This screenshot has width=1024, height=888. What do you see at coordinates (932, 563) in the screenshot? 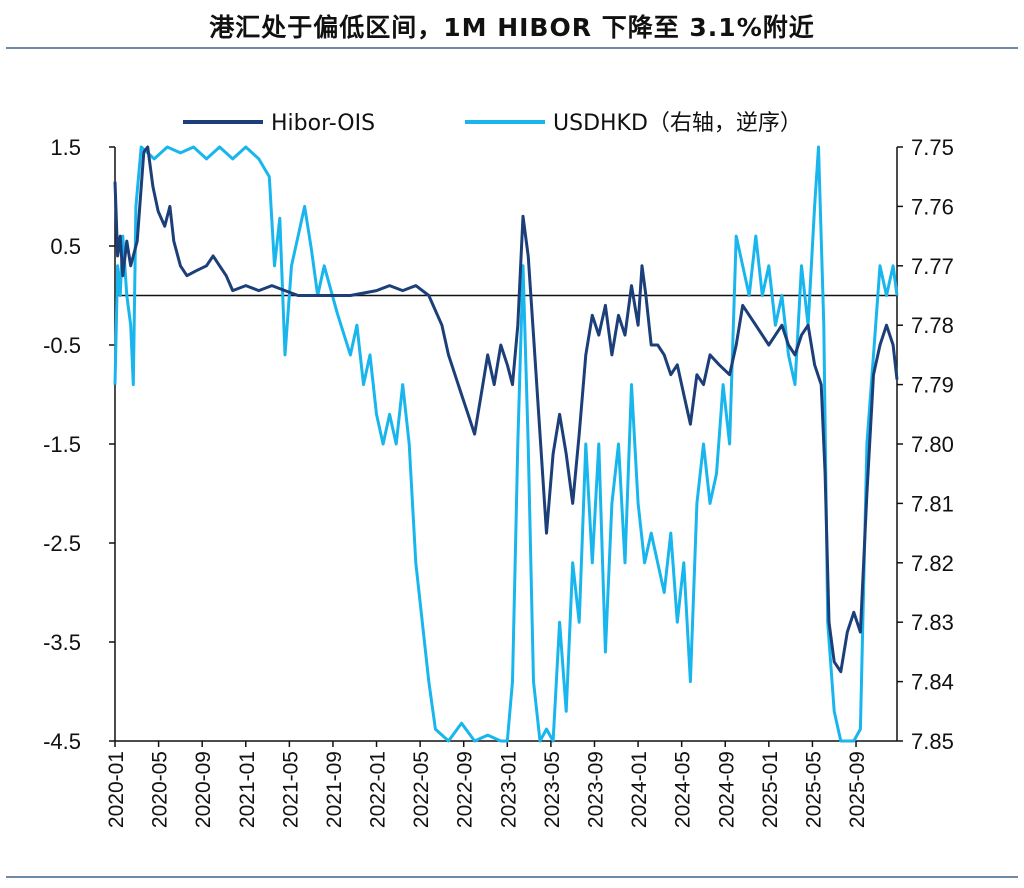
I see `right-tick-label: 7.82` at bounding box center [932, 563].